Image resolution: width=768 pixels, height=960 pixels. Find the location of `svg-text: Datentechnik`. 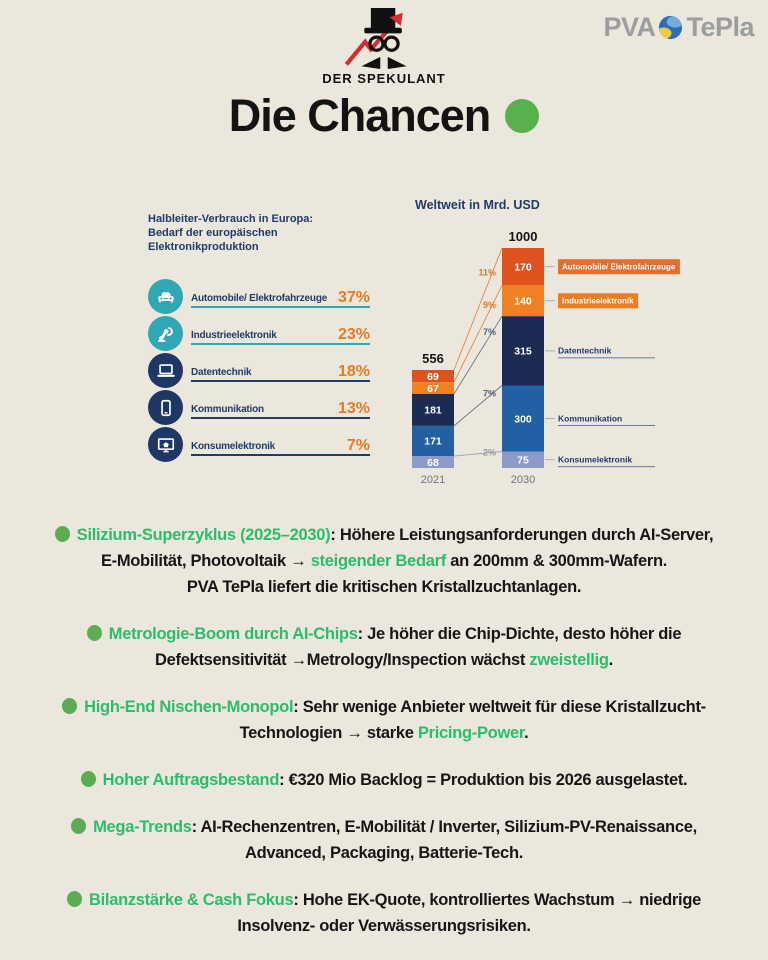

svg-text: Datentechnik is located at coordinates (585, 351).